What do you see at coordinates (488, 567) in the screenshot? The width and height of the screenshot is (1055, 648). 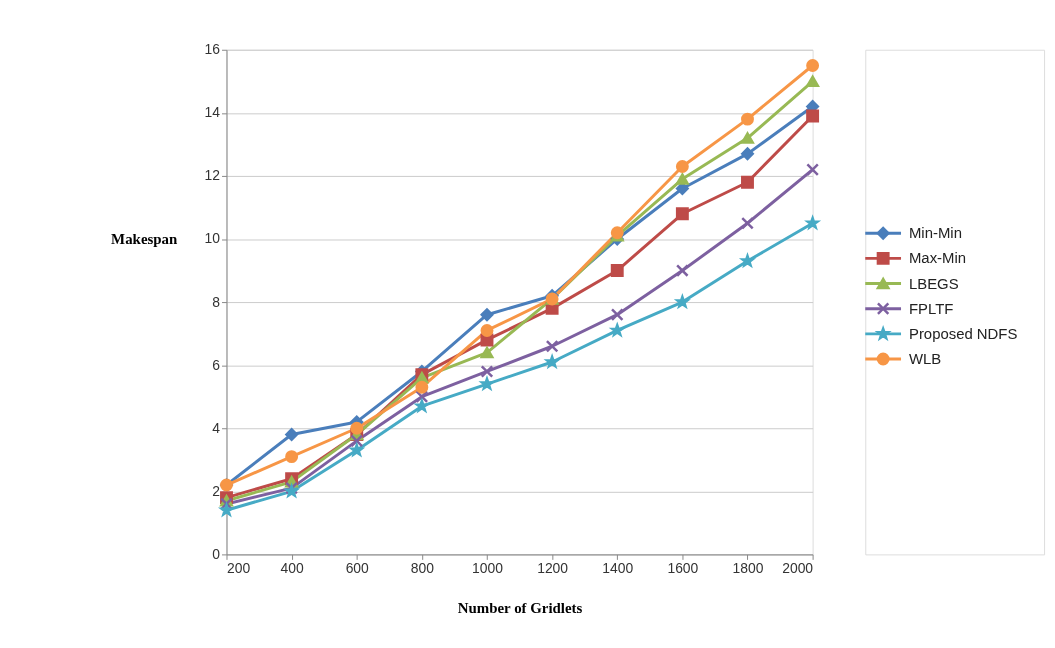 I see `x-tick-label: 1000` at bounding box center [488, 567].